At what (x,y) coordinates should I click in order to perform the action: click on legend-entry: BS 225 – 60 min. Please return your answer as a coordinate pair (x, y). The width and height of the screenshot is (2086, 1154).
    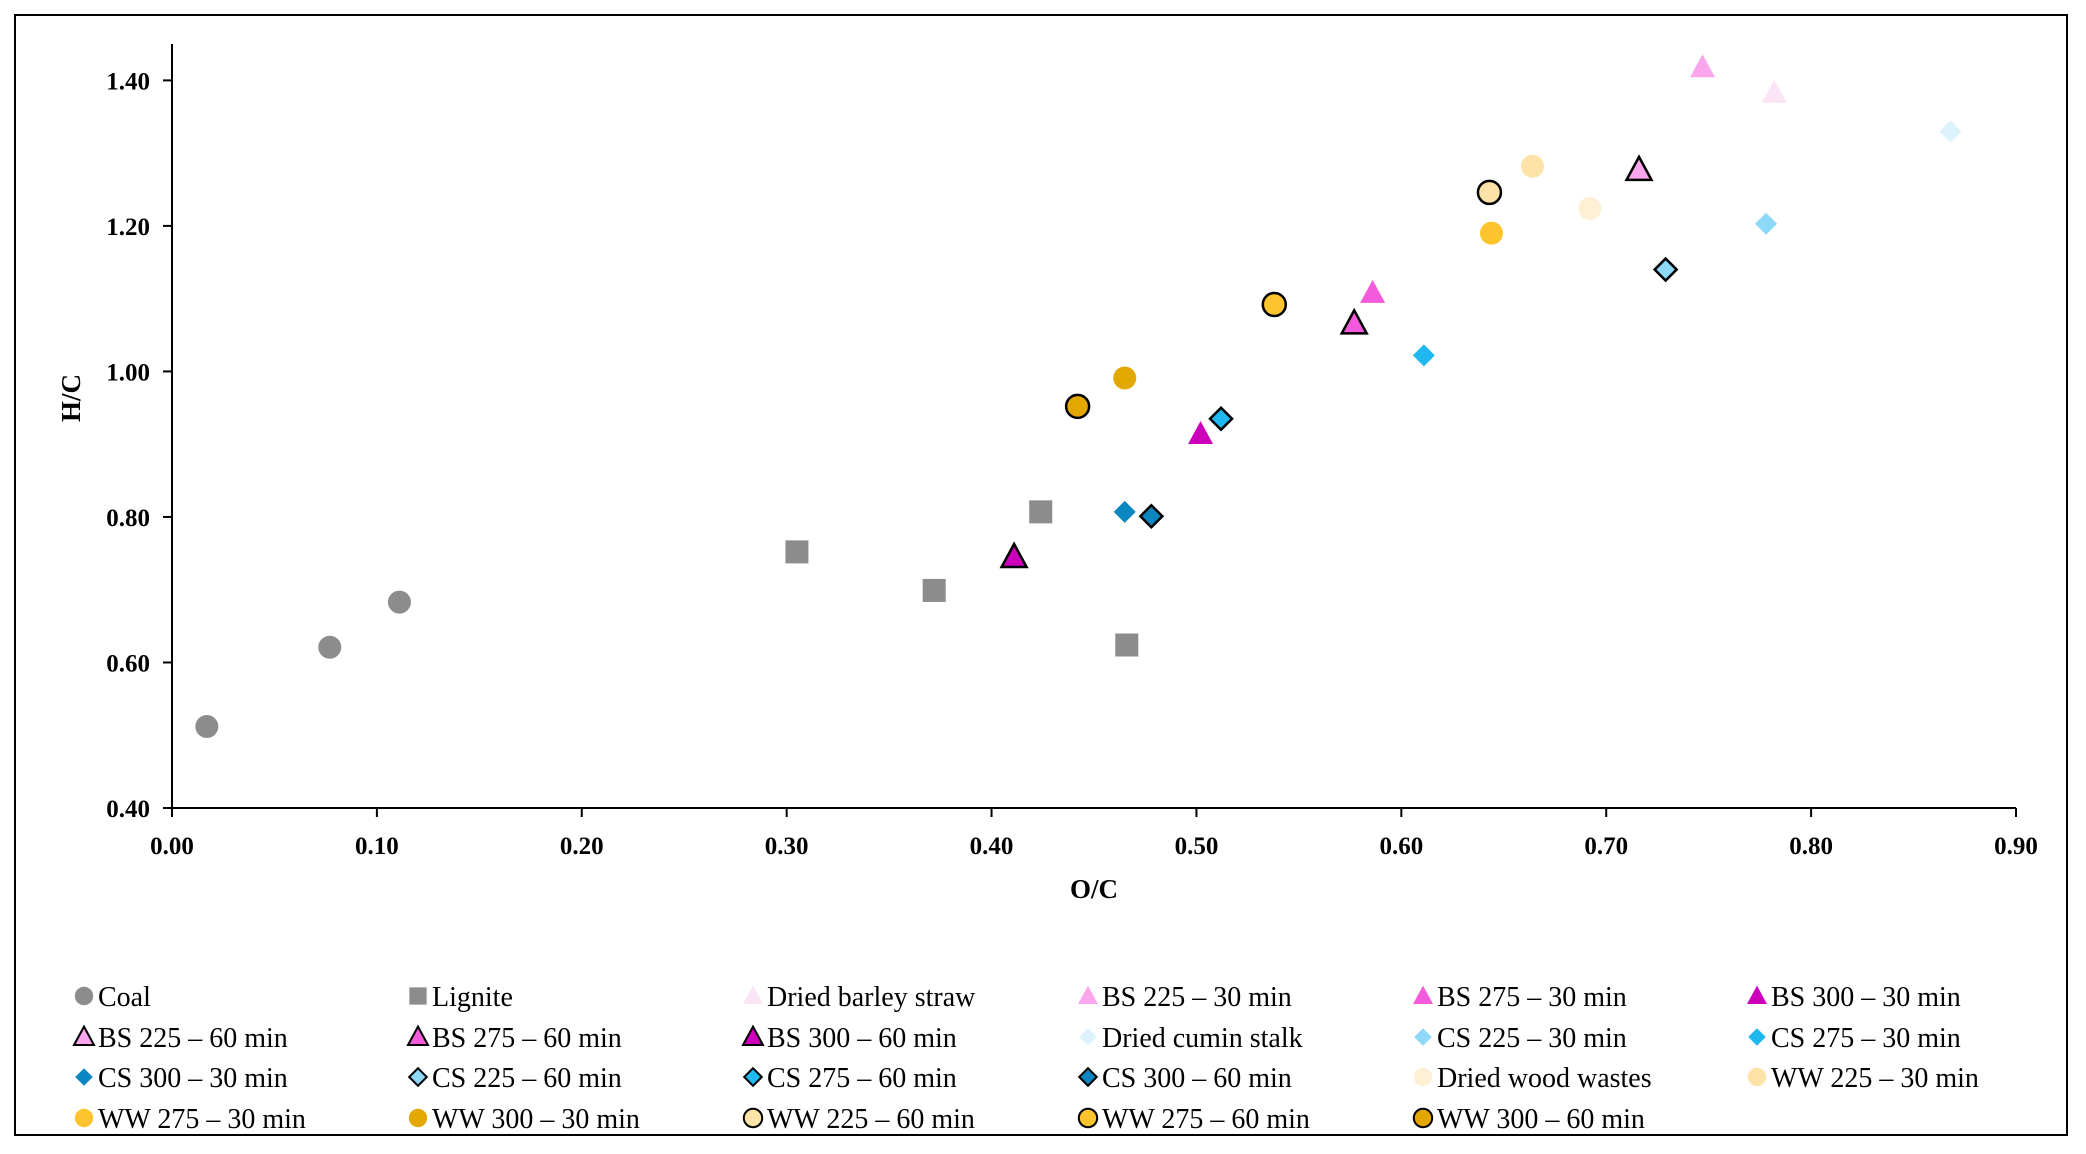
    Looking at the image, I should click on (180, 1038).